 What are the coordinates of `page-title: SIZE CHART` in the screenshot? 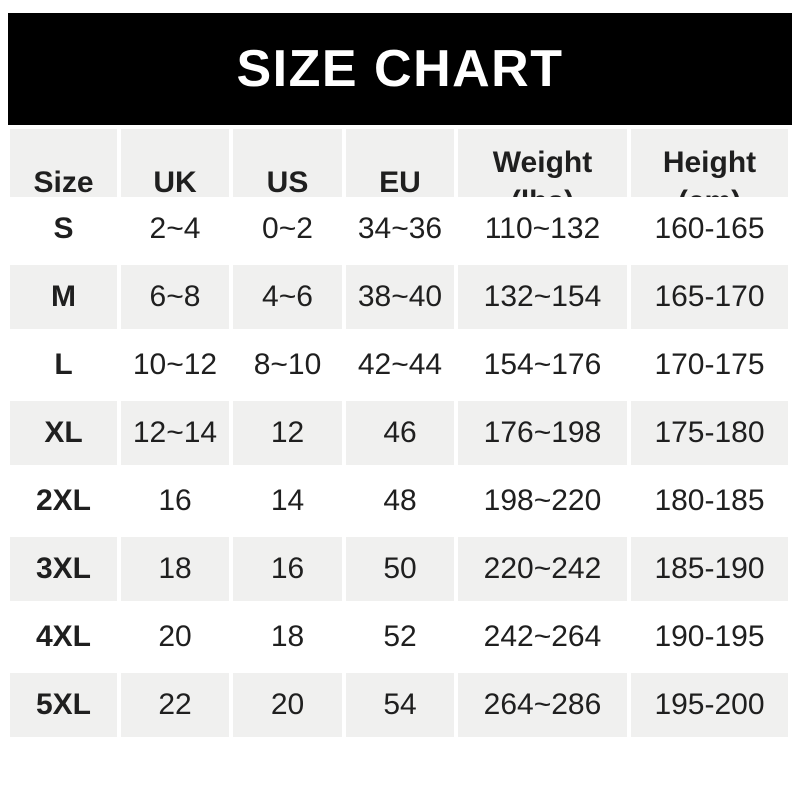 It's located at (400, 69).